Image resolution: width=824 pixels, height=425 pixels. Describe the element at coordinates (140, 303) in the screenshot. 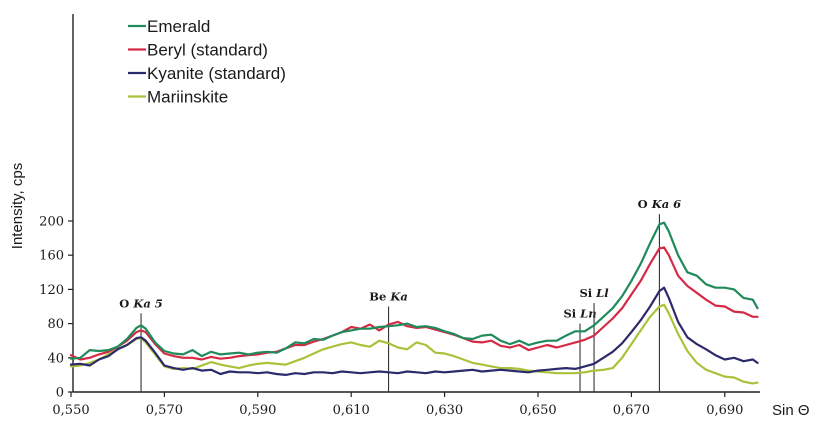

I see `annotation-label: O Ka 5` at that location.